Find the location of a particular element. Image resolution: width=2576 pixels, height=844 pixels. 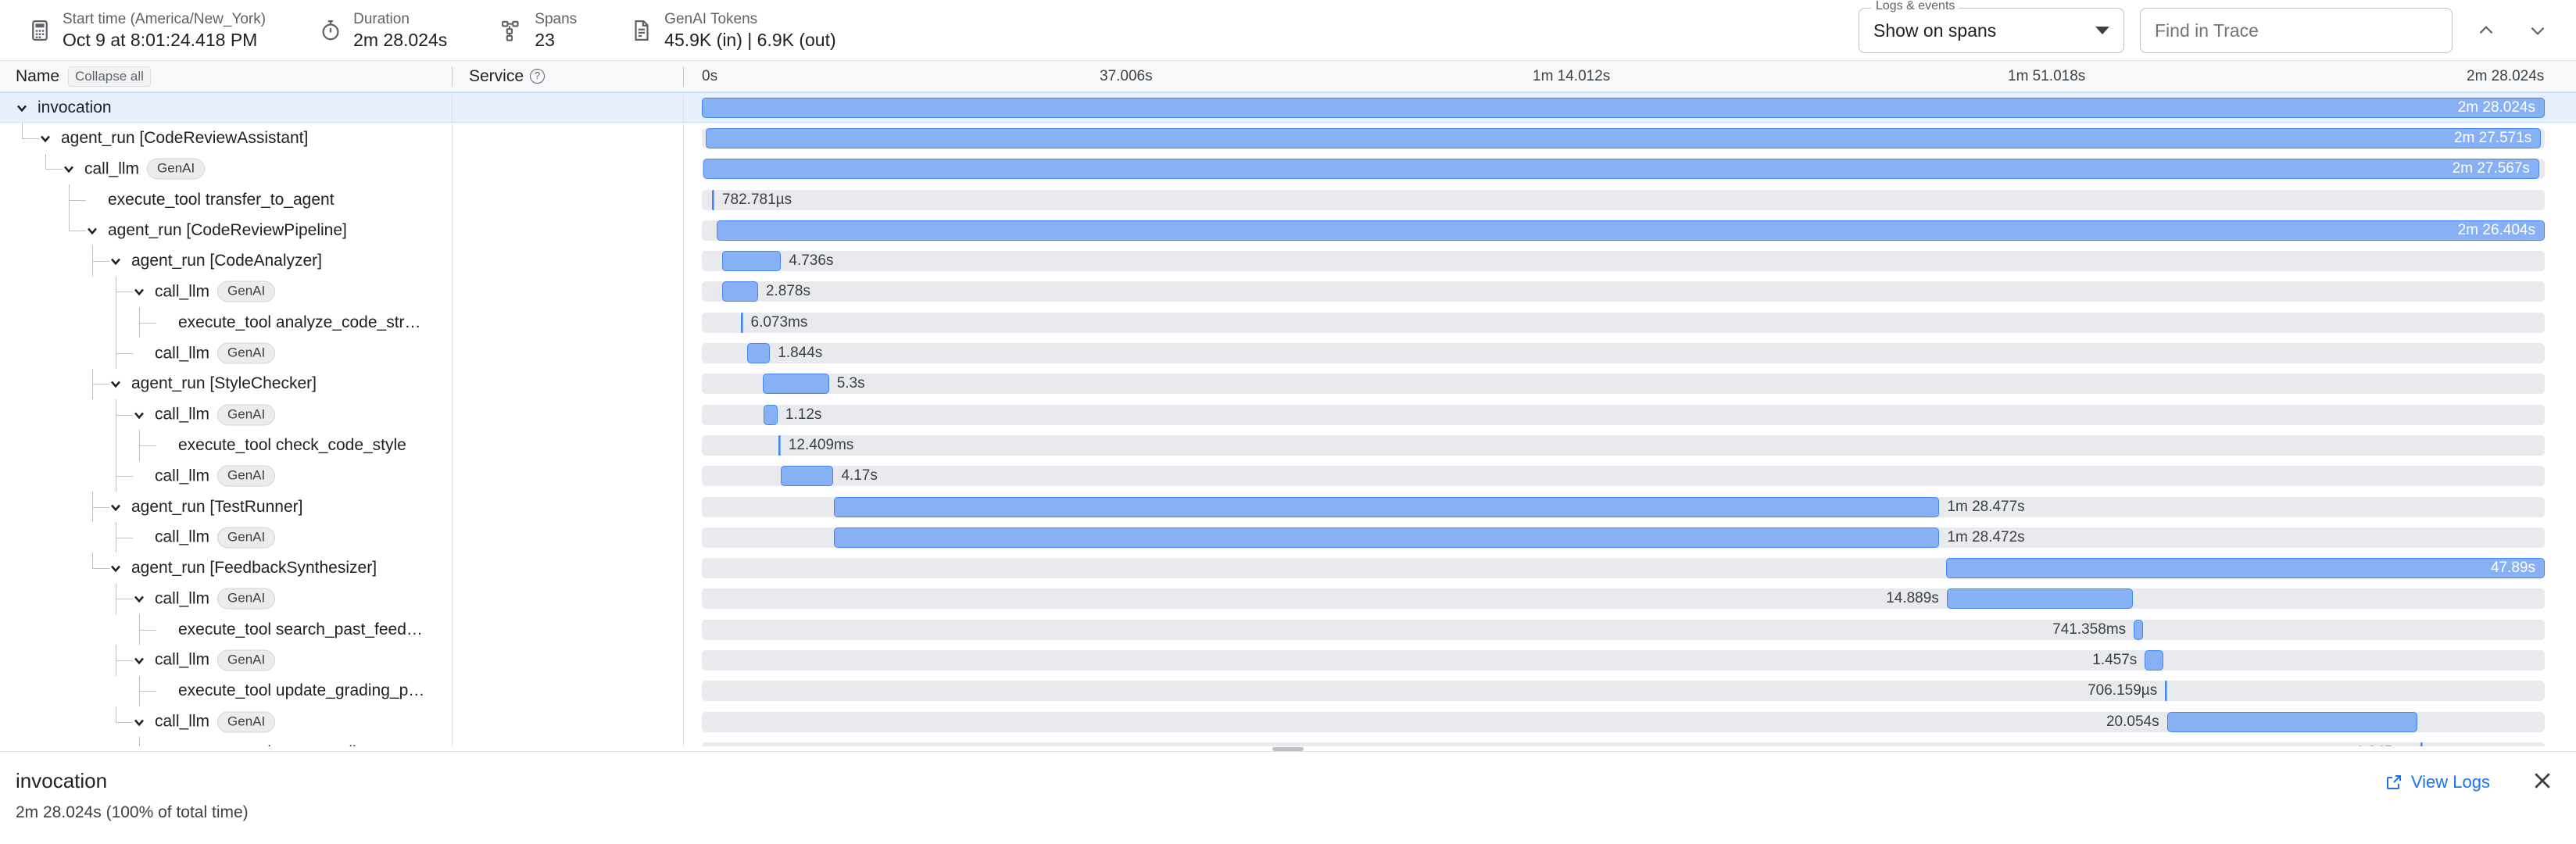

span-timeline-cell: 2m 27.571s is located at coordinates (1623, 138).